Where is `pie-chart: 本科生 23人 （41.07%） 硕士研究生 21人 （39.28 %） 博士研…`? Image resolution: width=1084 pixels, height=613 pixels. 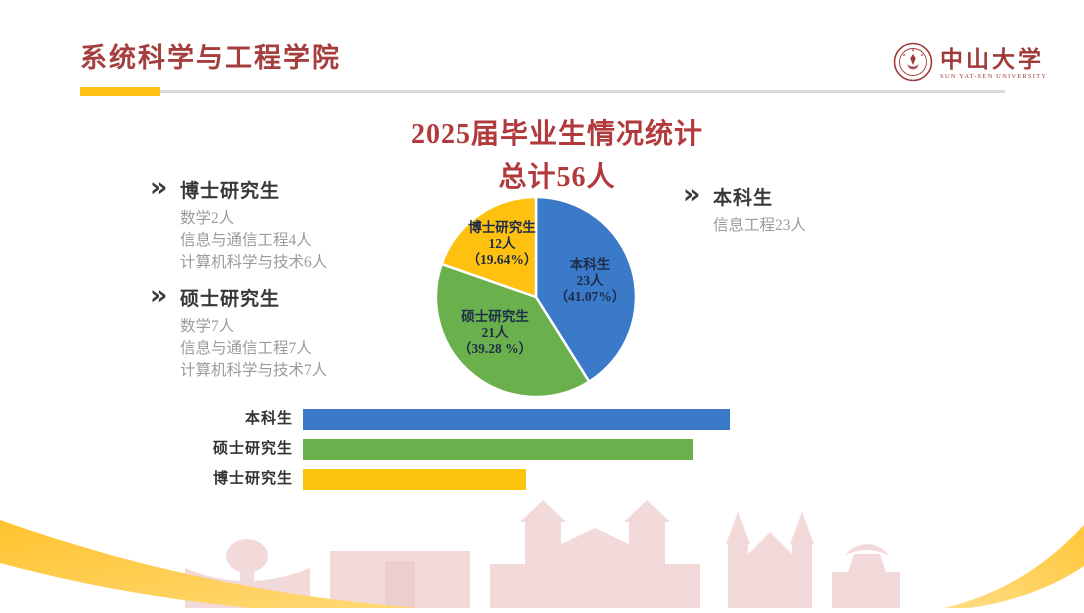 pie-chart: 本科生 23人 （41.07%） 硕士研究生 21人 （39.28 %） 博士研… is located at coordinates (536, 297).